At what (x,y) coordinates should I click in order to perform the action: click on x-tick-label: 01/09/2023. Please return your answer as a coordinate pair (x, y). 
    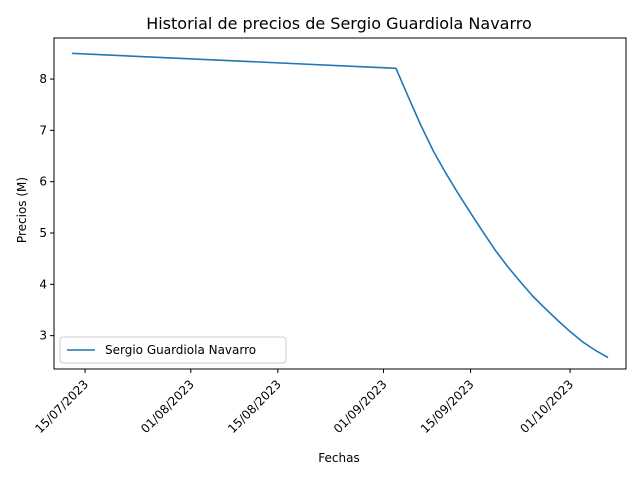
    Looking at the image, I should click on (360, 406).